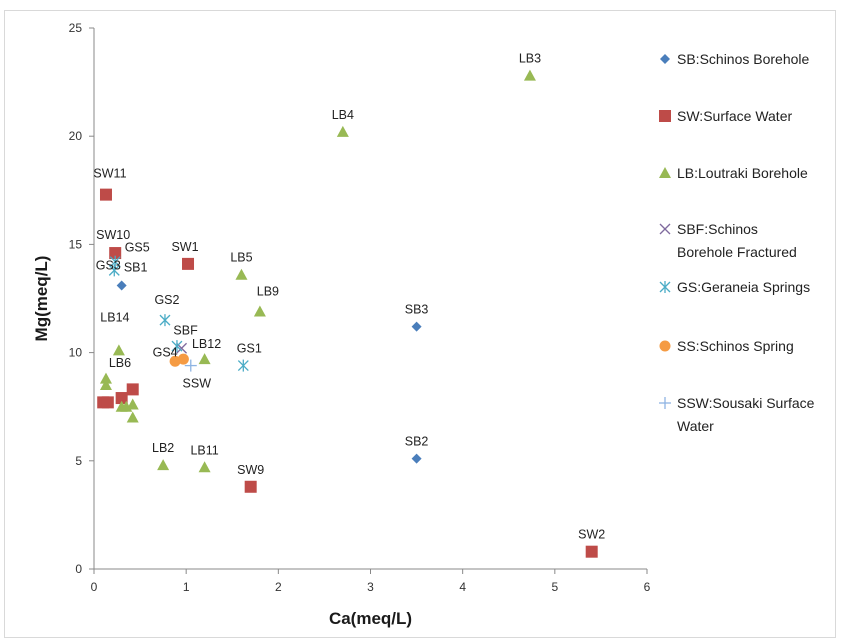 This screenshot has height=644, width=842. Describe the element at coordinates (343, 115) in the screenshot. I see `data-label: LB4` at that location.